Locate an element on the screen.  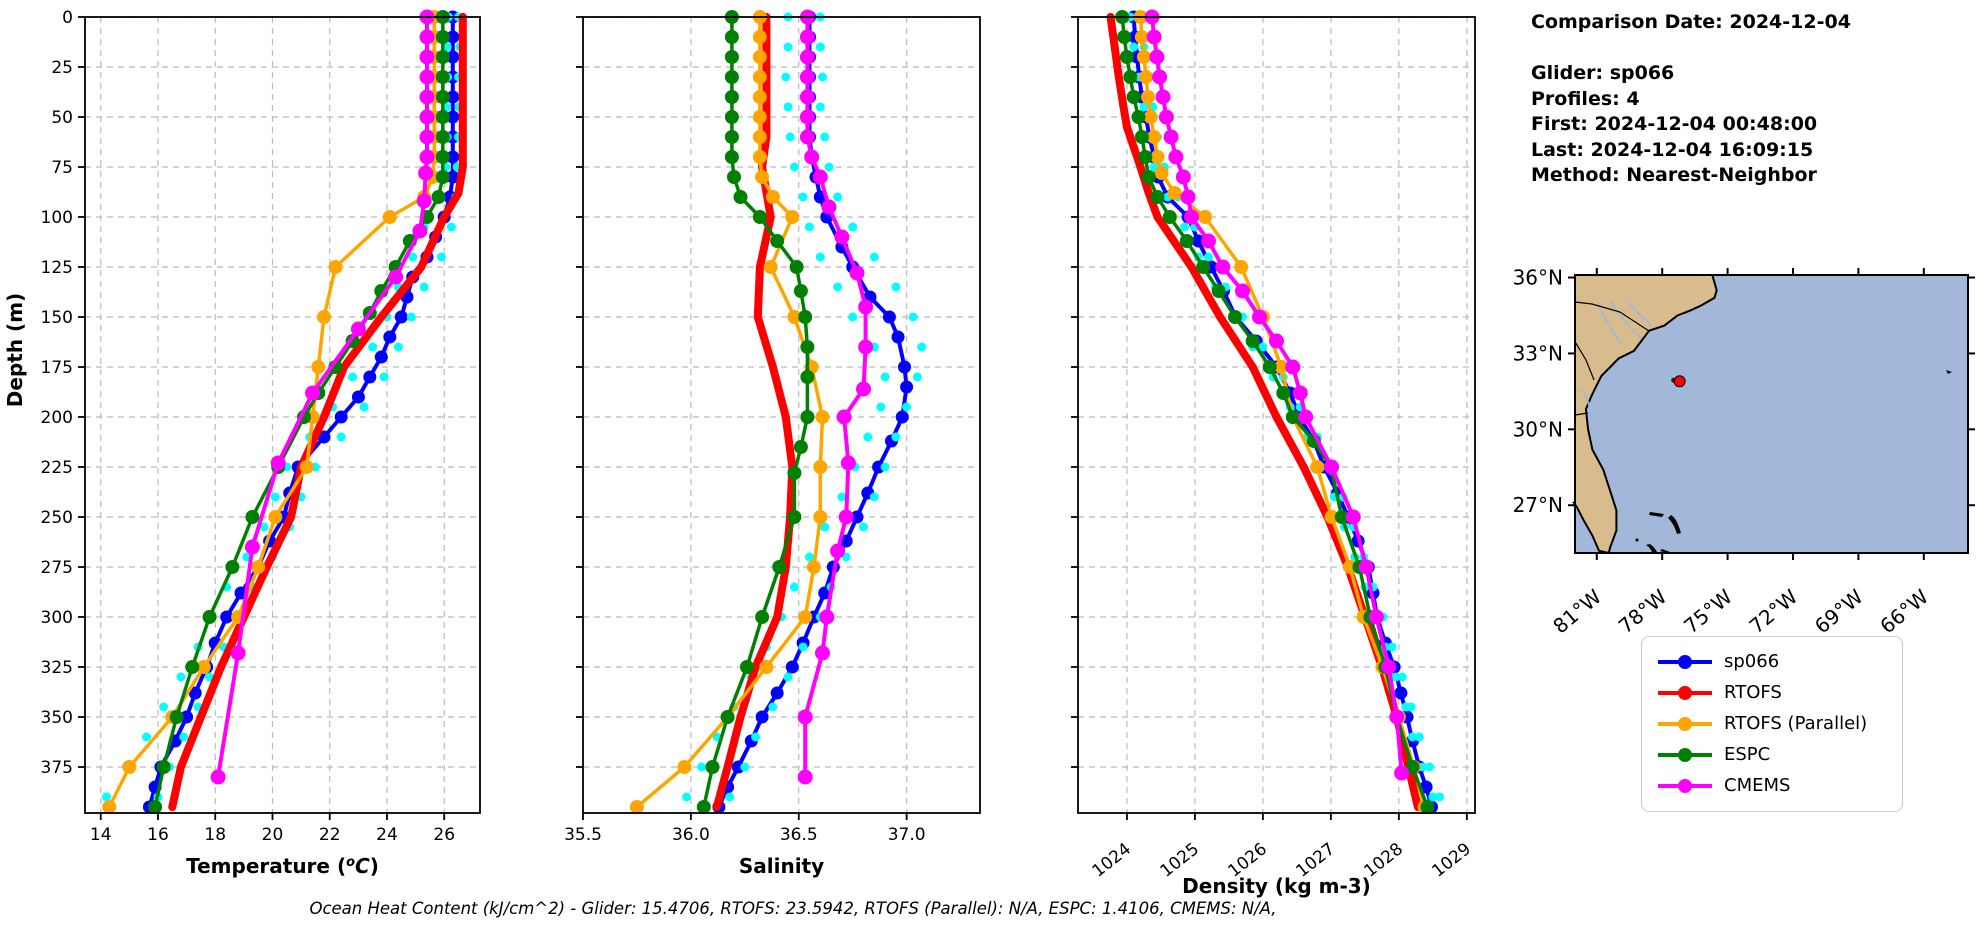
legend-label: sp066 is located at coordinates (1752, 661).